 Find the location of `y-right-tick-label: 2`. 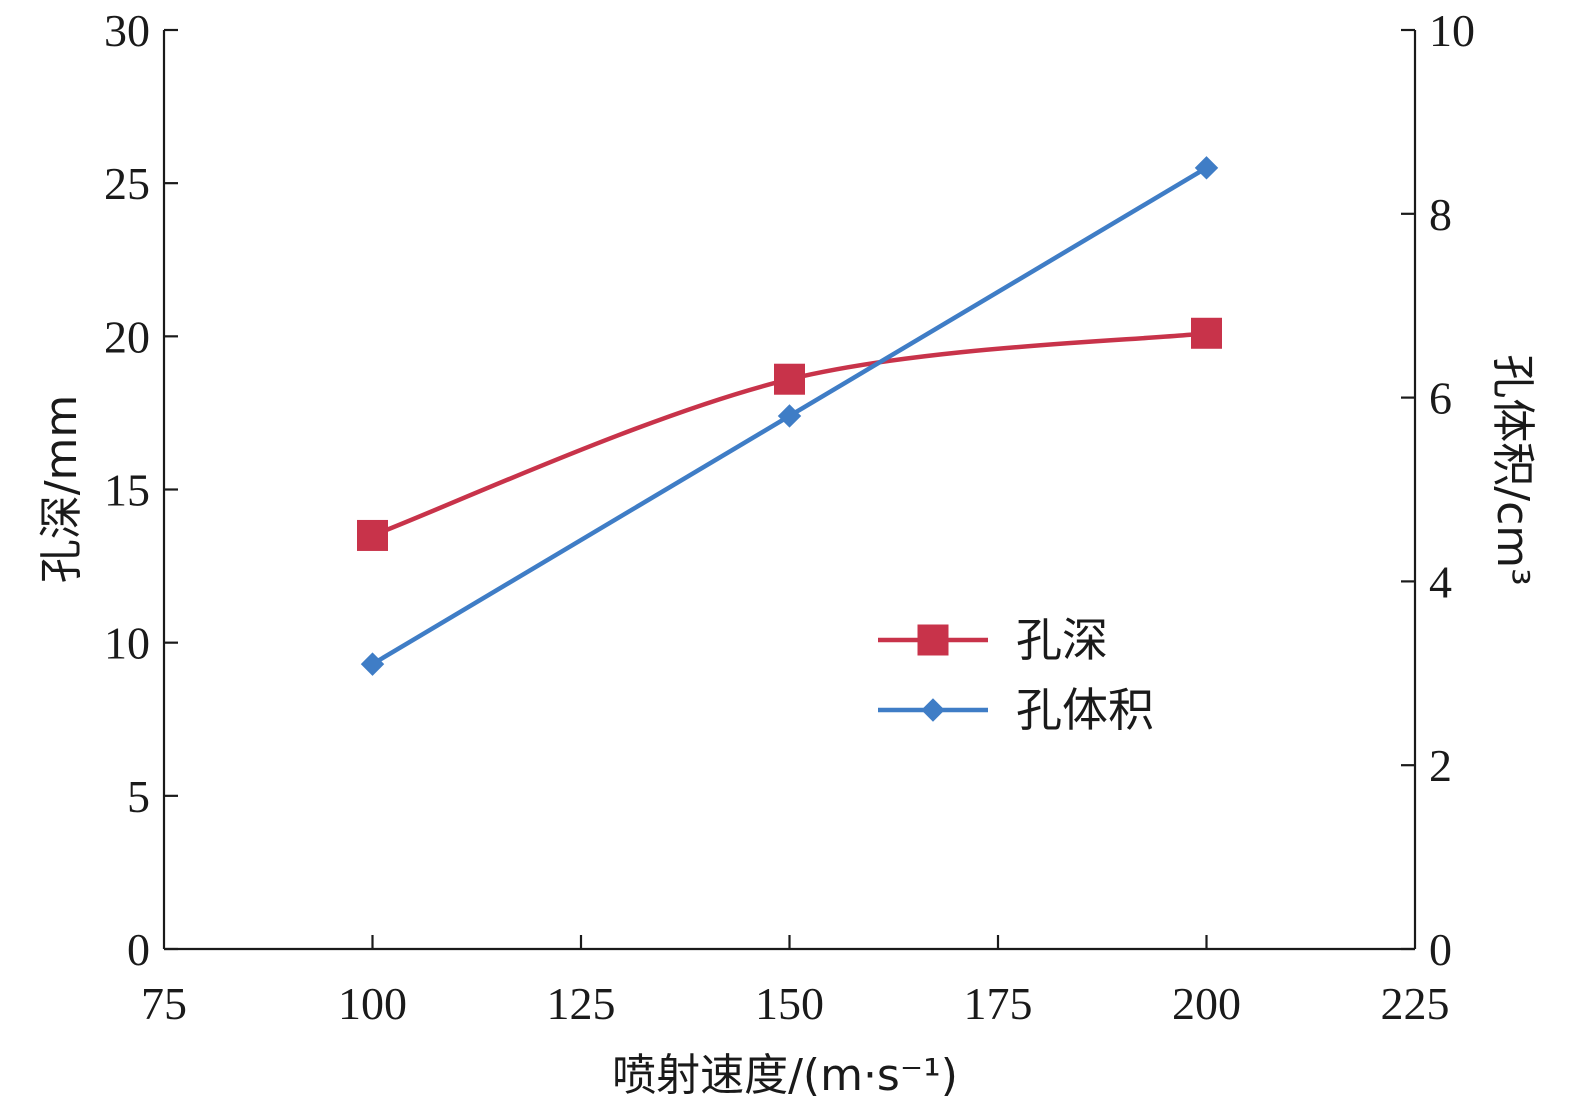

y-right-tick-label: 2 is located at coordinates (1440, 765).